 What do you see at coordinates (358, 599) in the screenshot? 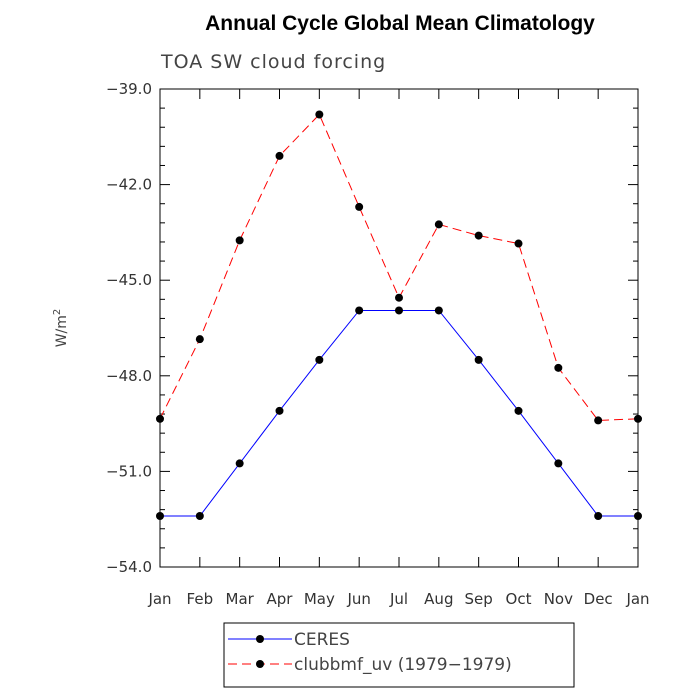
I see `x-tick-label: Jun` at bounding box center [358, 599].